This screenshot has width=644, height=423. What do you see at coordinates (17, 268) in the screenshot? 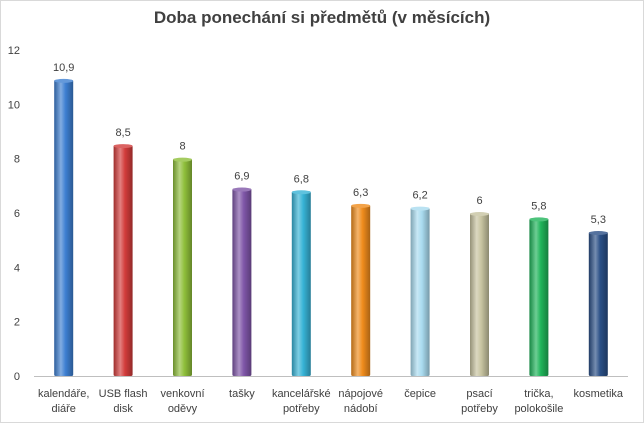
I see `y-tick-label: 4` at bounding box center [17, 268].